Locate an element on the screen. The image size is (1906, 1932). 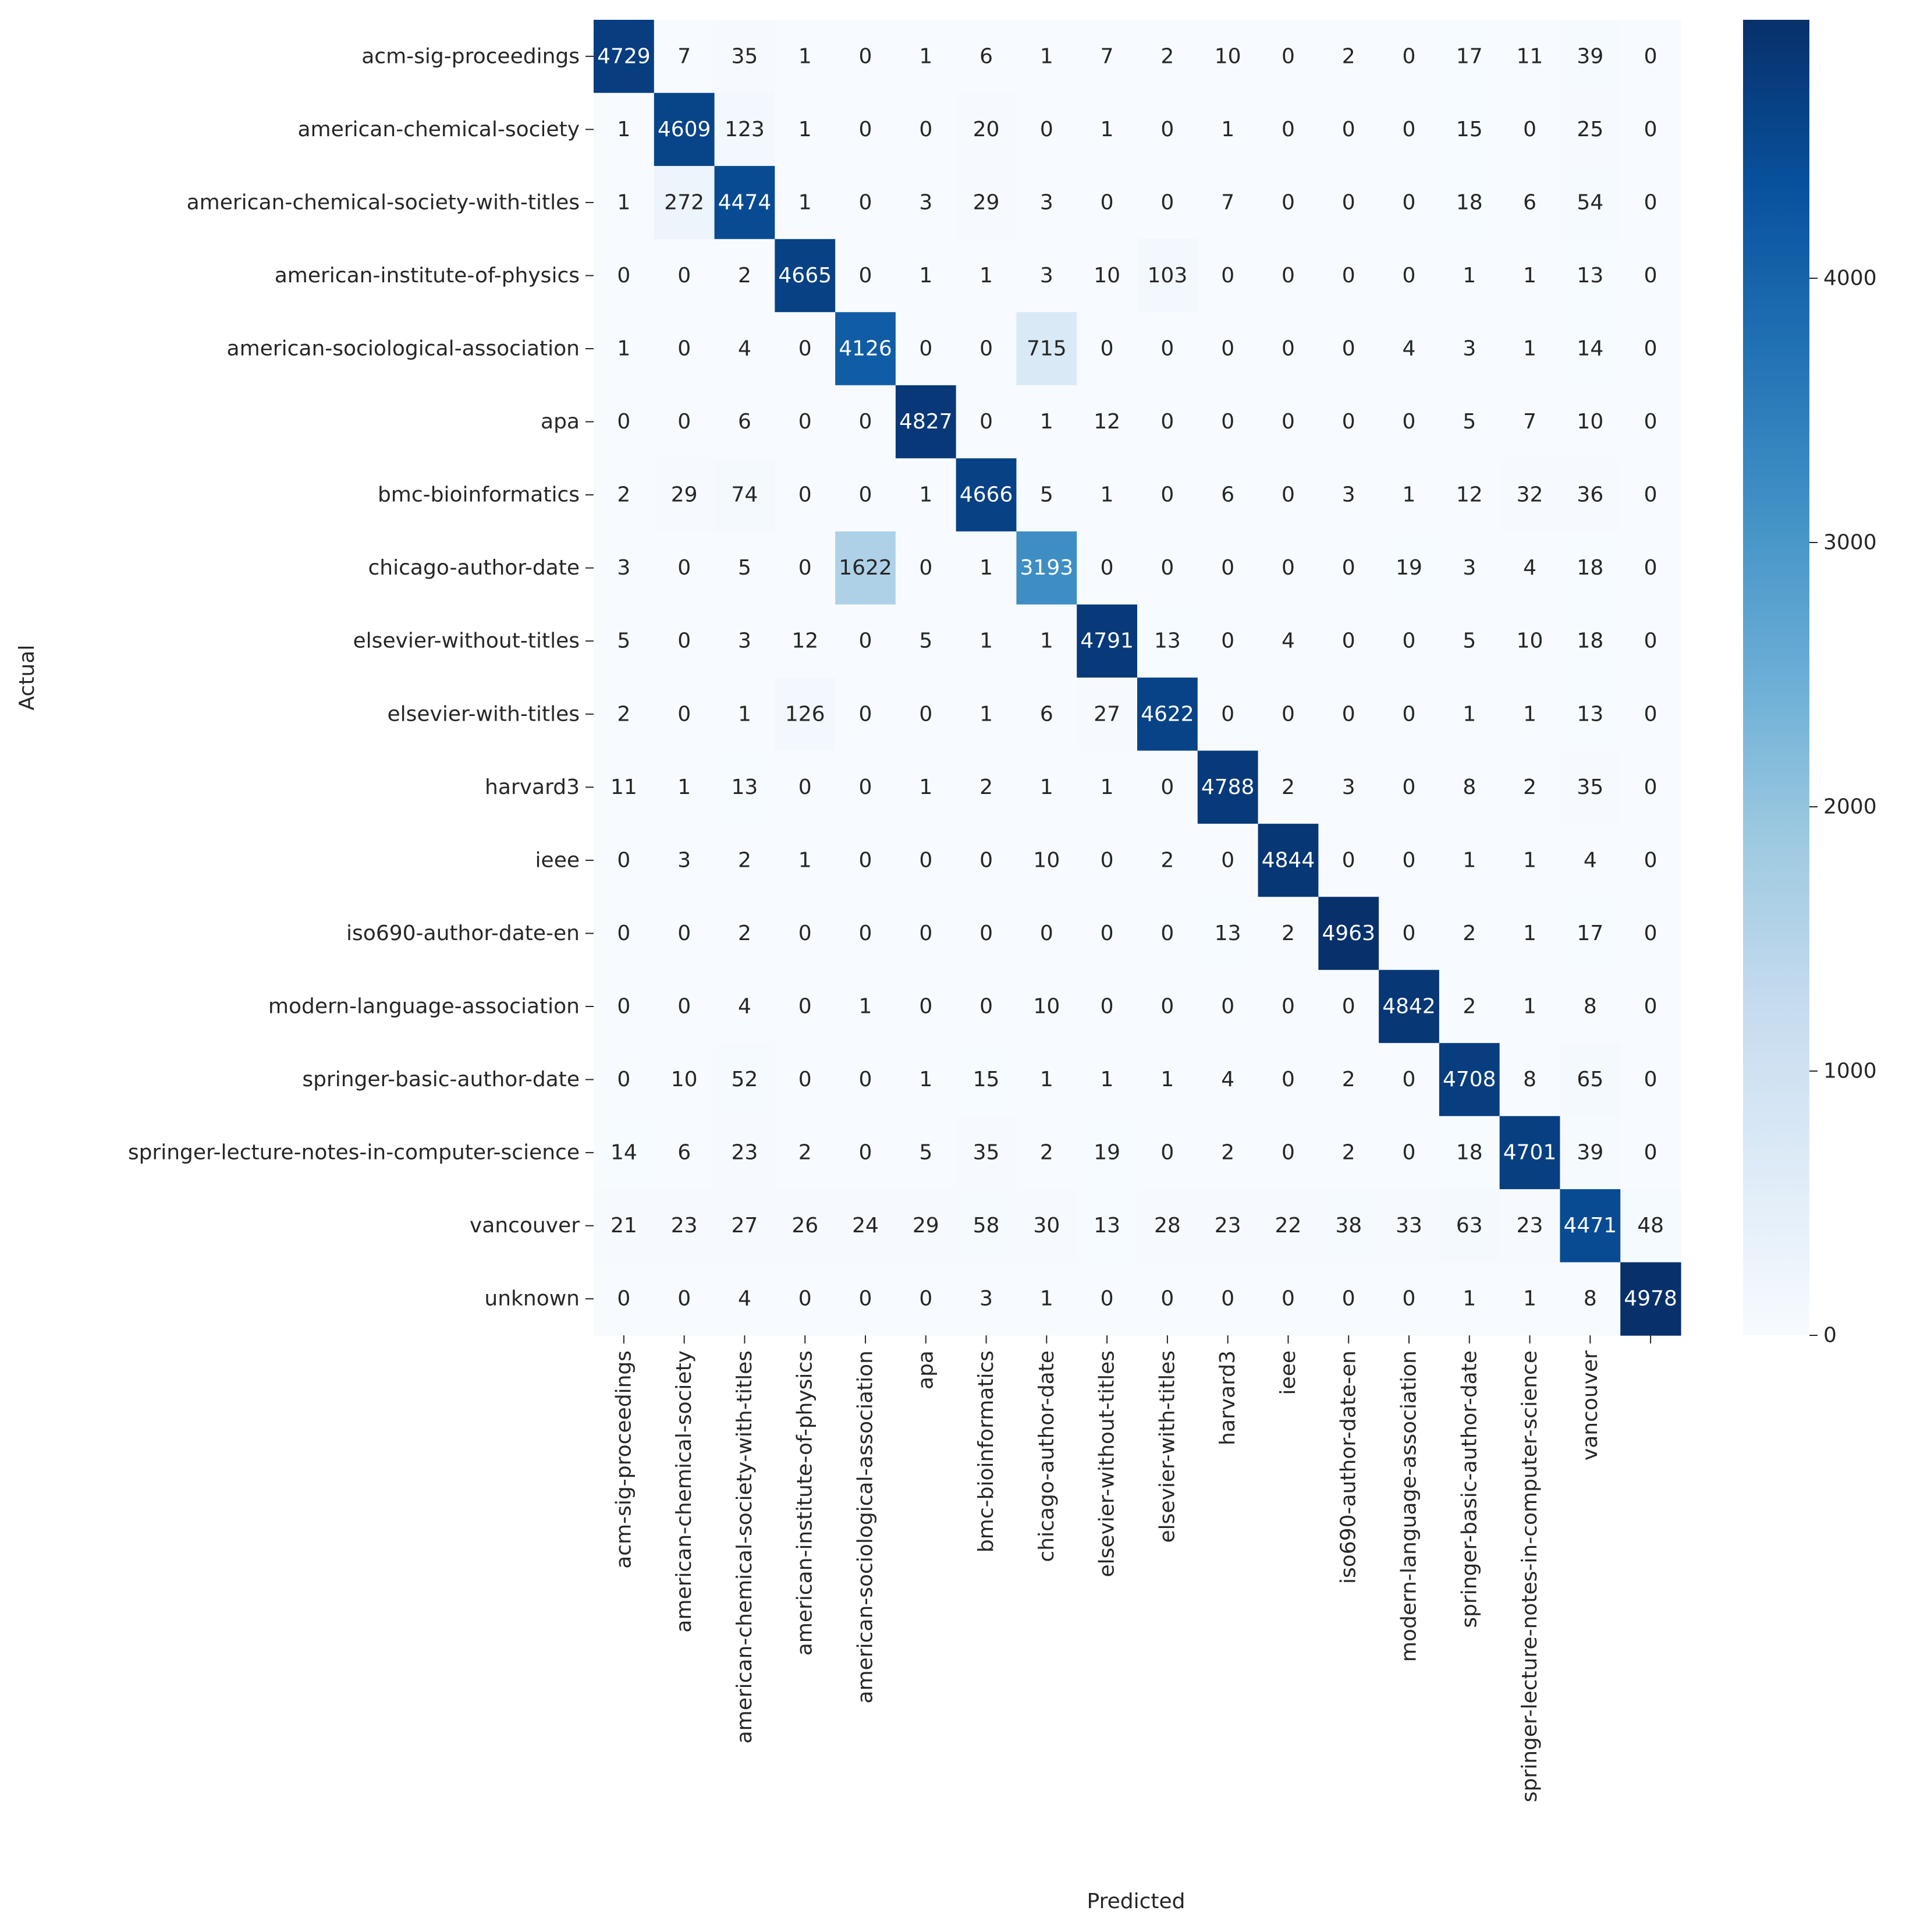
cell-value: 5 is located at coordinates (745, 568).